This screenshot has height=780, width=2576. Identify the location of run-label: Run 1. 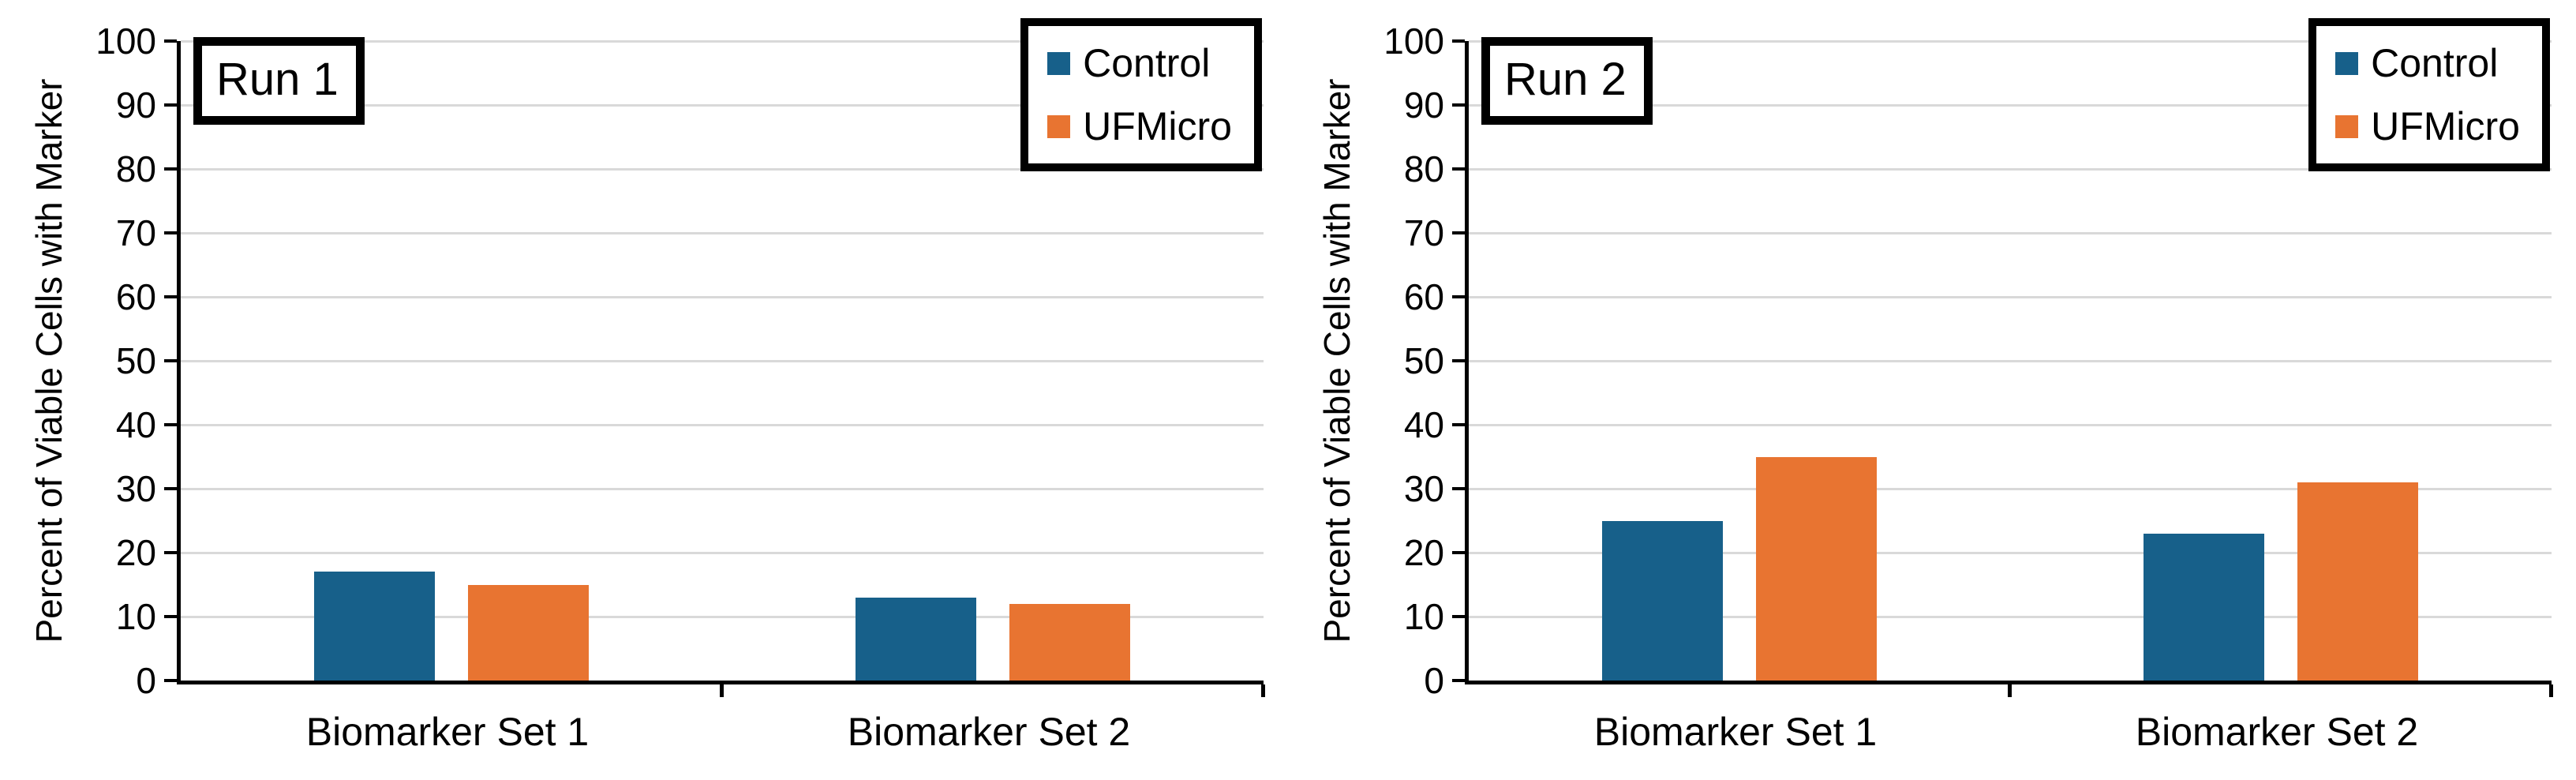
(279, 81).